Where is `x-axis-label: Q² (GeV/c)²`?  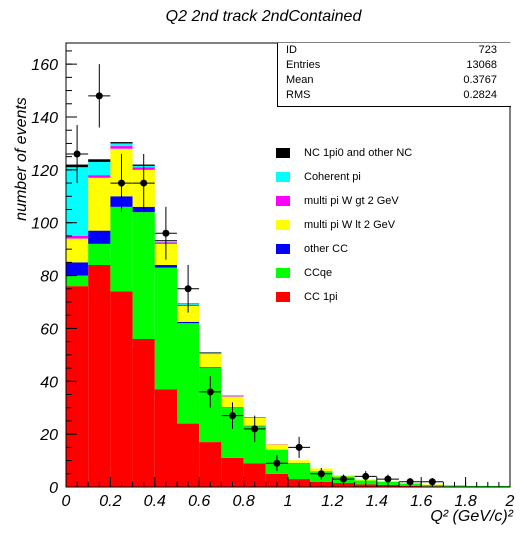
x-axis-label: Q² (GeV/c)² is located at coordinates (471, 516).